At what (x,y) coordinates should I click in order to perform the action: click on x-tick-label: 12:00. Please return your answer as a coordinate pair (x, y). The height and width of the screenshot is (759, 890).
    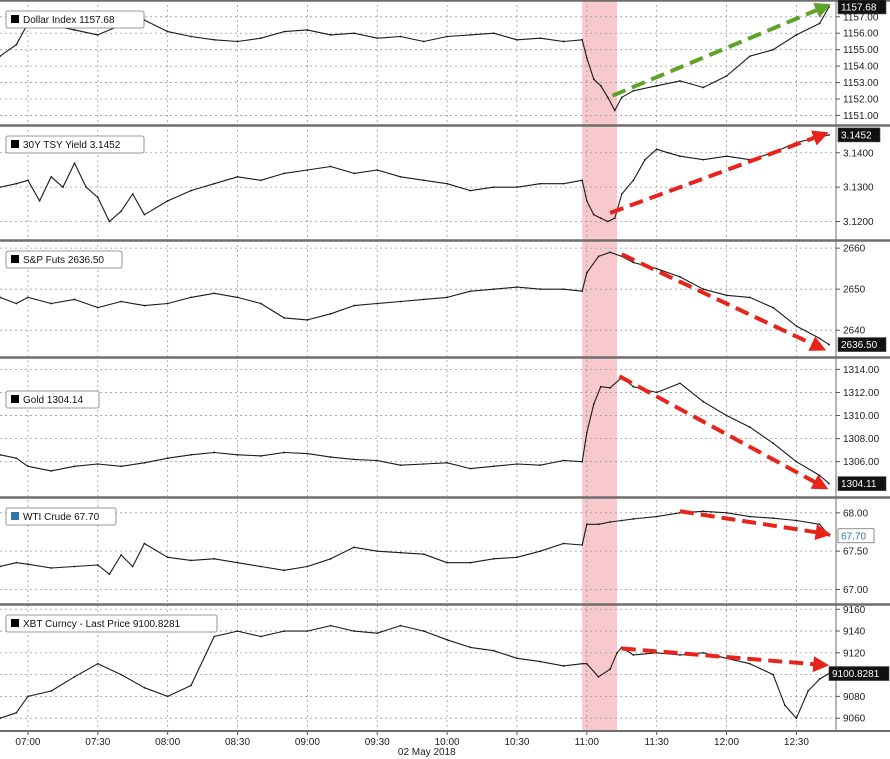
    Looking at the image, I should click on (726, 742).